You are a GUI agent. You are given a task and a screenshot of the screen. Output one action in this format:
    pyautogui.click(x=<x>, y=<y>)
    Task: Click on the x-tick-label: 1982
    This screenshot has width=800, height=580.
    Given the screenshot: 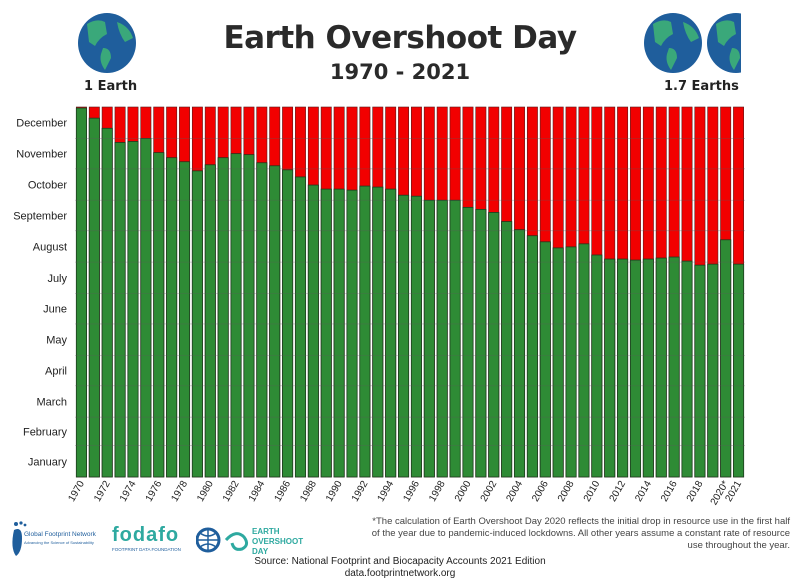 What is the action you would take?
    pyautogui.click(x=231, y=491)
    